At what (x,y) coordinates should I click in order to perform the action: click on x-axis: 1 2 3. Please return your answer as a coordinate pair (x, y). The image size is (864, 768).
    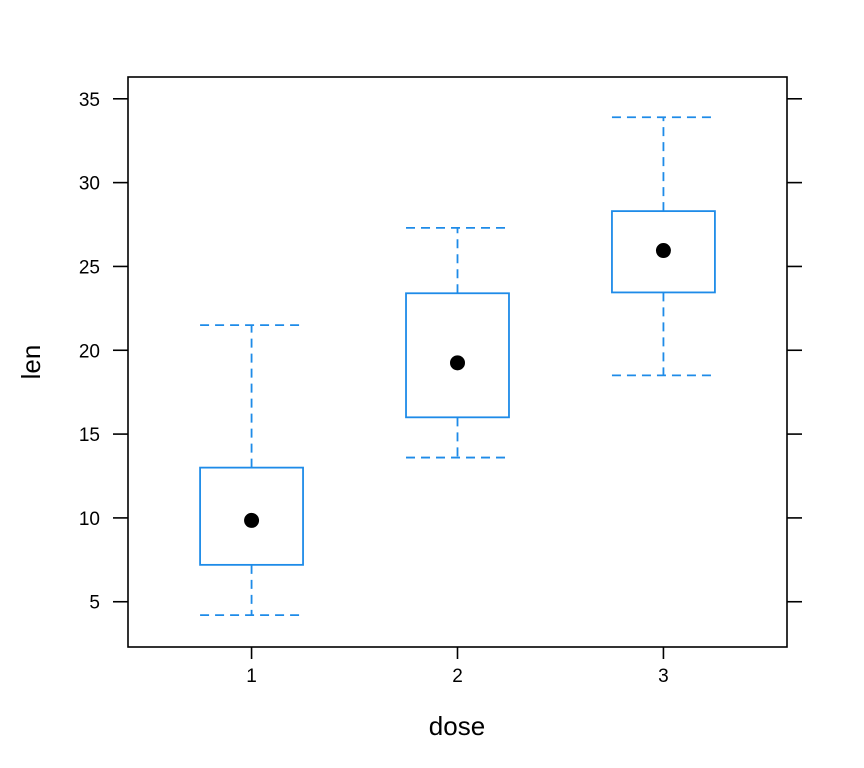
    Looking at the image, I should click on (457, 667).